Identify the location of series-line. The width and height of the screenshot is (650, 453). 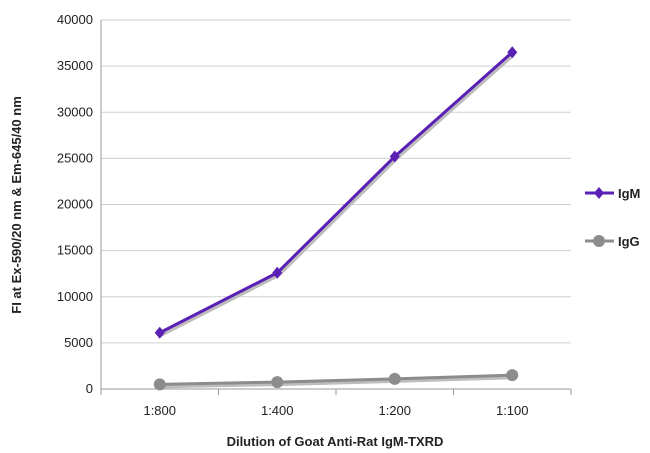
(336, 379).